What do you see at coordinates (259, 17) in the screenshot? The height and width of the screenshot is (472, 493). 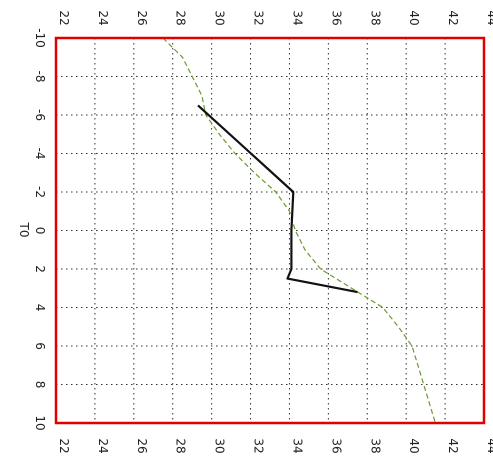 I see `top-tick-label: 32` at bounding box center [259, 17].